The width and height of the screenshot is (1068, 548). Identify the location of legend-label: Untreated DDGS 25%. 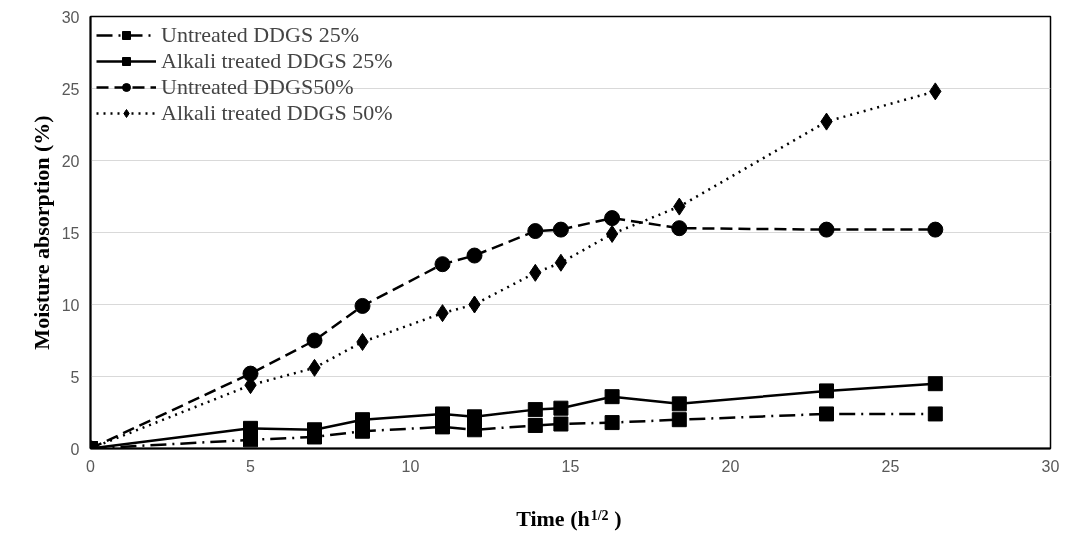
(260, 35).